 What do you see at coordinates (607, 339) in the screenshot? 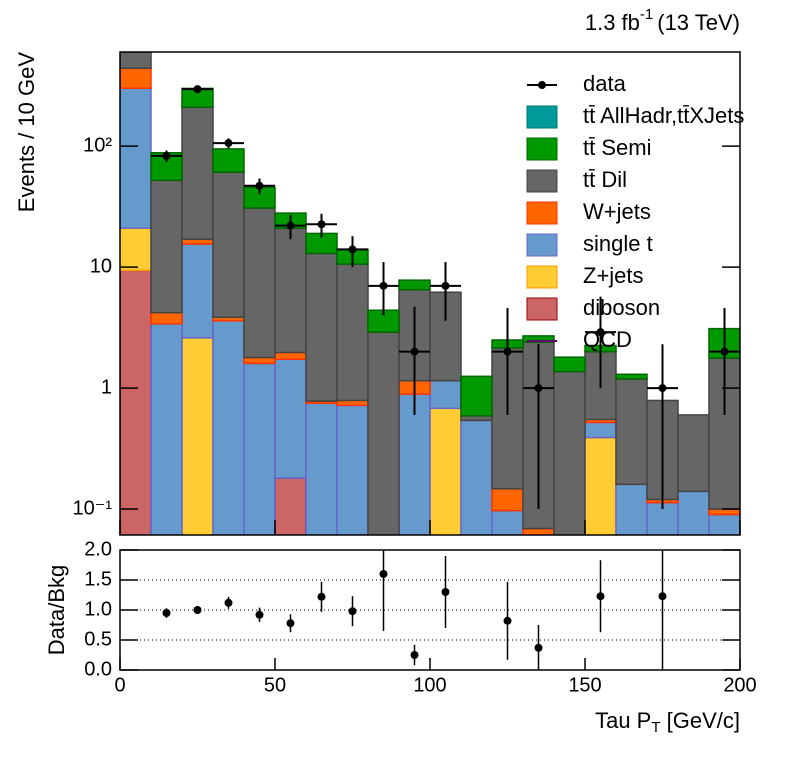
I see `legend-label: QCD` at bounding box center [607, 339].